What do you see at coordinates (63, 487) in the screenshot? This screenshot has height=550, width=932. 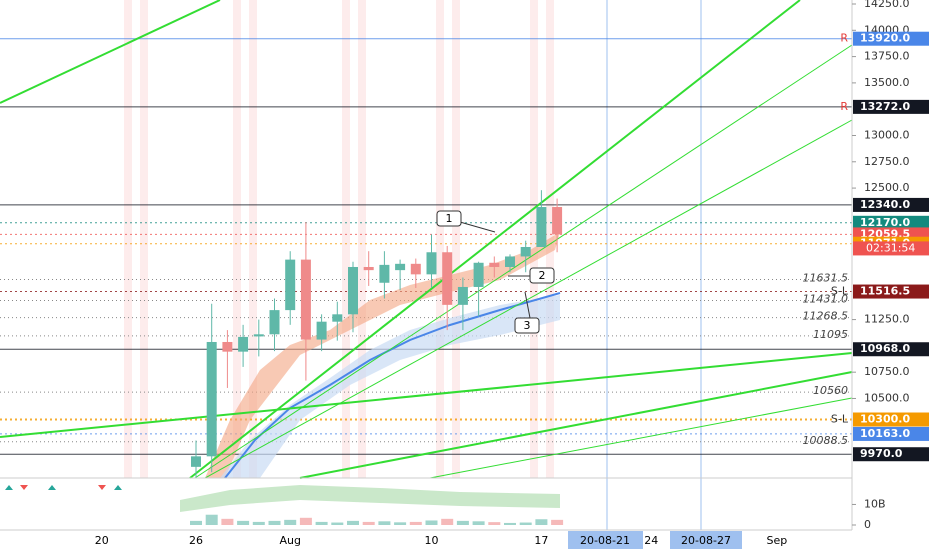 I see `signals` at bounding box center [63, 487].